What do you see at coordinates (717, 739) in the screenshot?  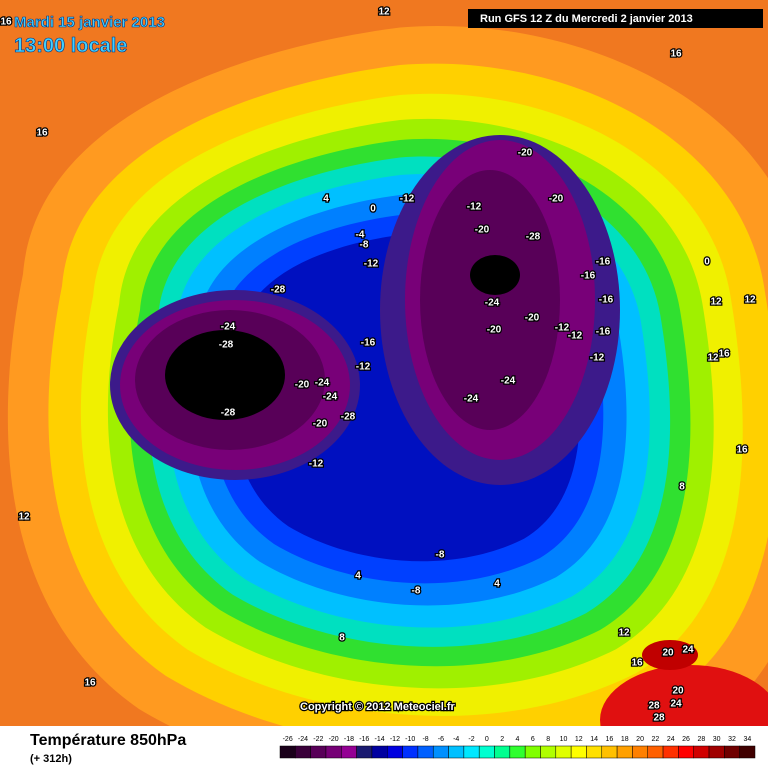 I see `legend-label: 30` at bounding box center [717, 739].